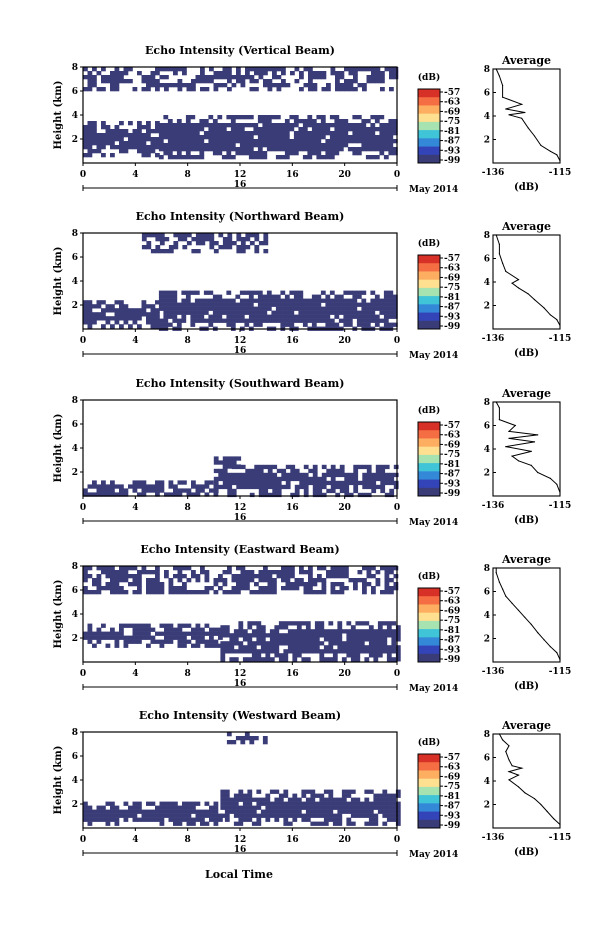 The height and width of the screenshot is (929, 616). What do you see at coordinates (452, 641) in the screenshot?
I see `colorbar-tick-label: -87` at bounding box center [452, 641].